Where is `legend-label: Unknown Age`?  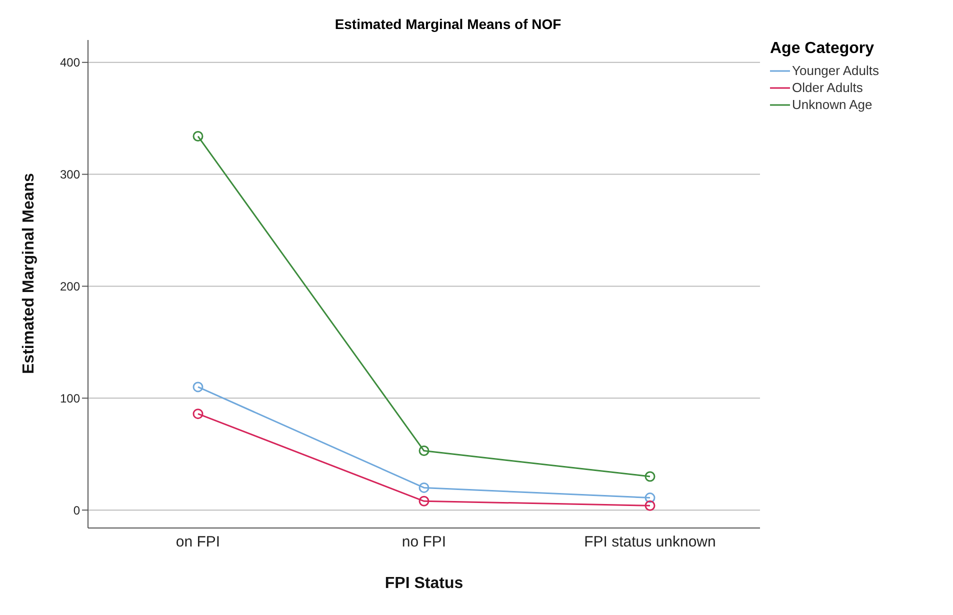
legend-label: Unknown Age is located at coordinates (832, 104).